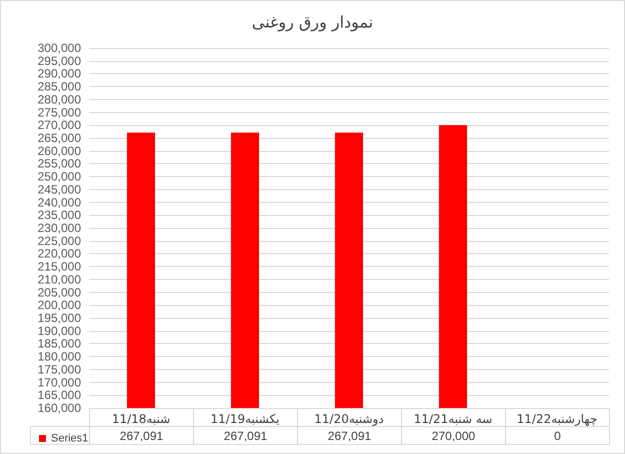 The width and height of the screenshot is (625, 454). What do you see at coordinates (313, 22) in the screenshot?
I see `chart-title: نمودار ورق روغنی` at bounding box center [313, 22].